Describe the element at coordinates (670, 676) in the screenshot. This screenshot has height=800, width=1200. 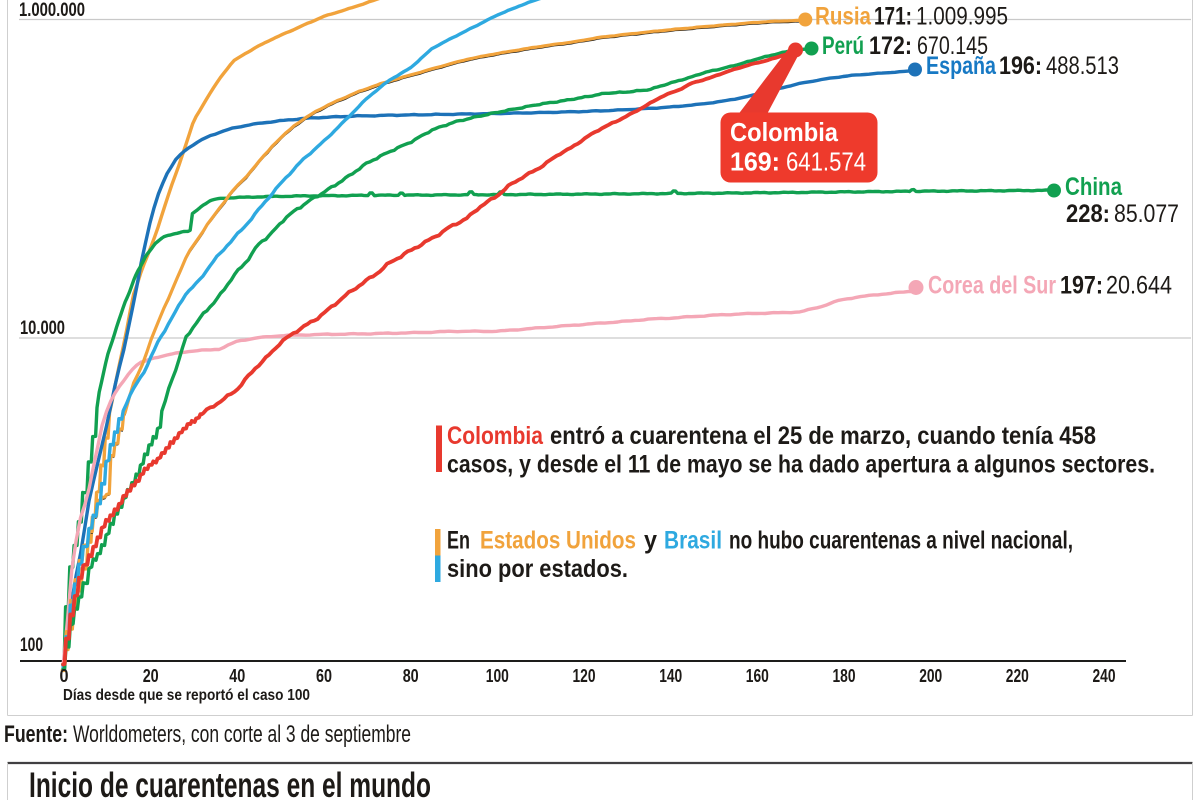
I see `svg-text: 140` at that location.